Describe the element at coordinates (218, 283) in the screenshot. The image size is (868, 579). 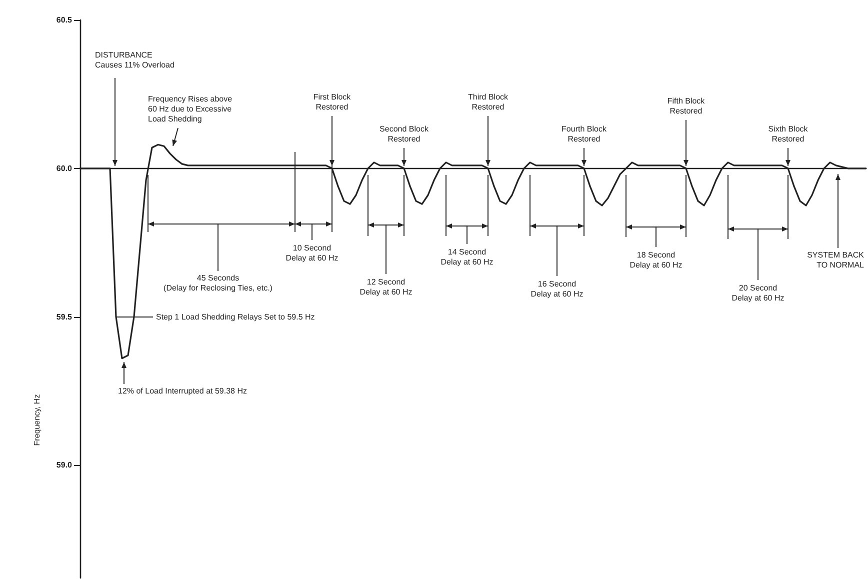
I see `annotation: 45 Seconds (Delay for Reclosing Ties, etc.)` at that location.